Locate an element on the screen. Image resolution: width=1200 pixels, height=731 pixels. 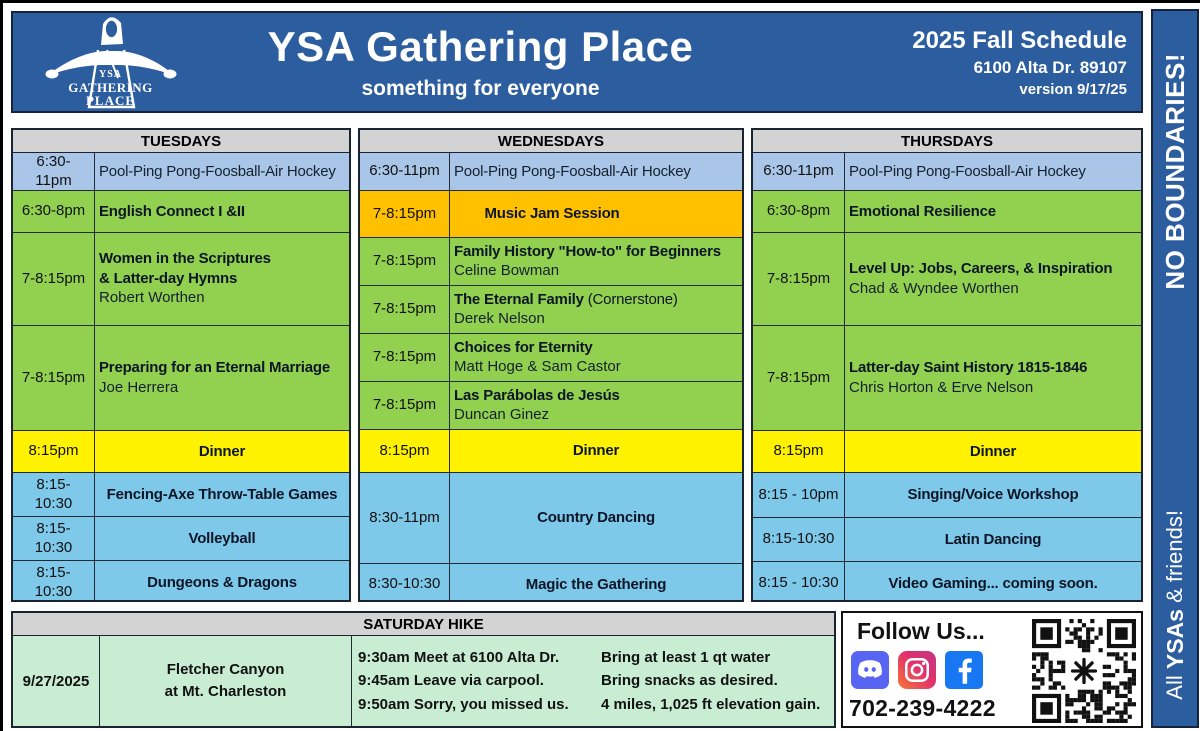
hike-location: Fletcher Canyon at Mt. Charleston is located at coordinates (226, 681).